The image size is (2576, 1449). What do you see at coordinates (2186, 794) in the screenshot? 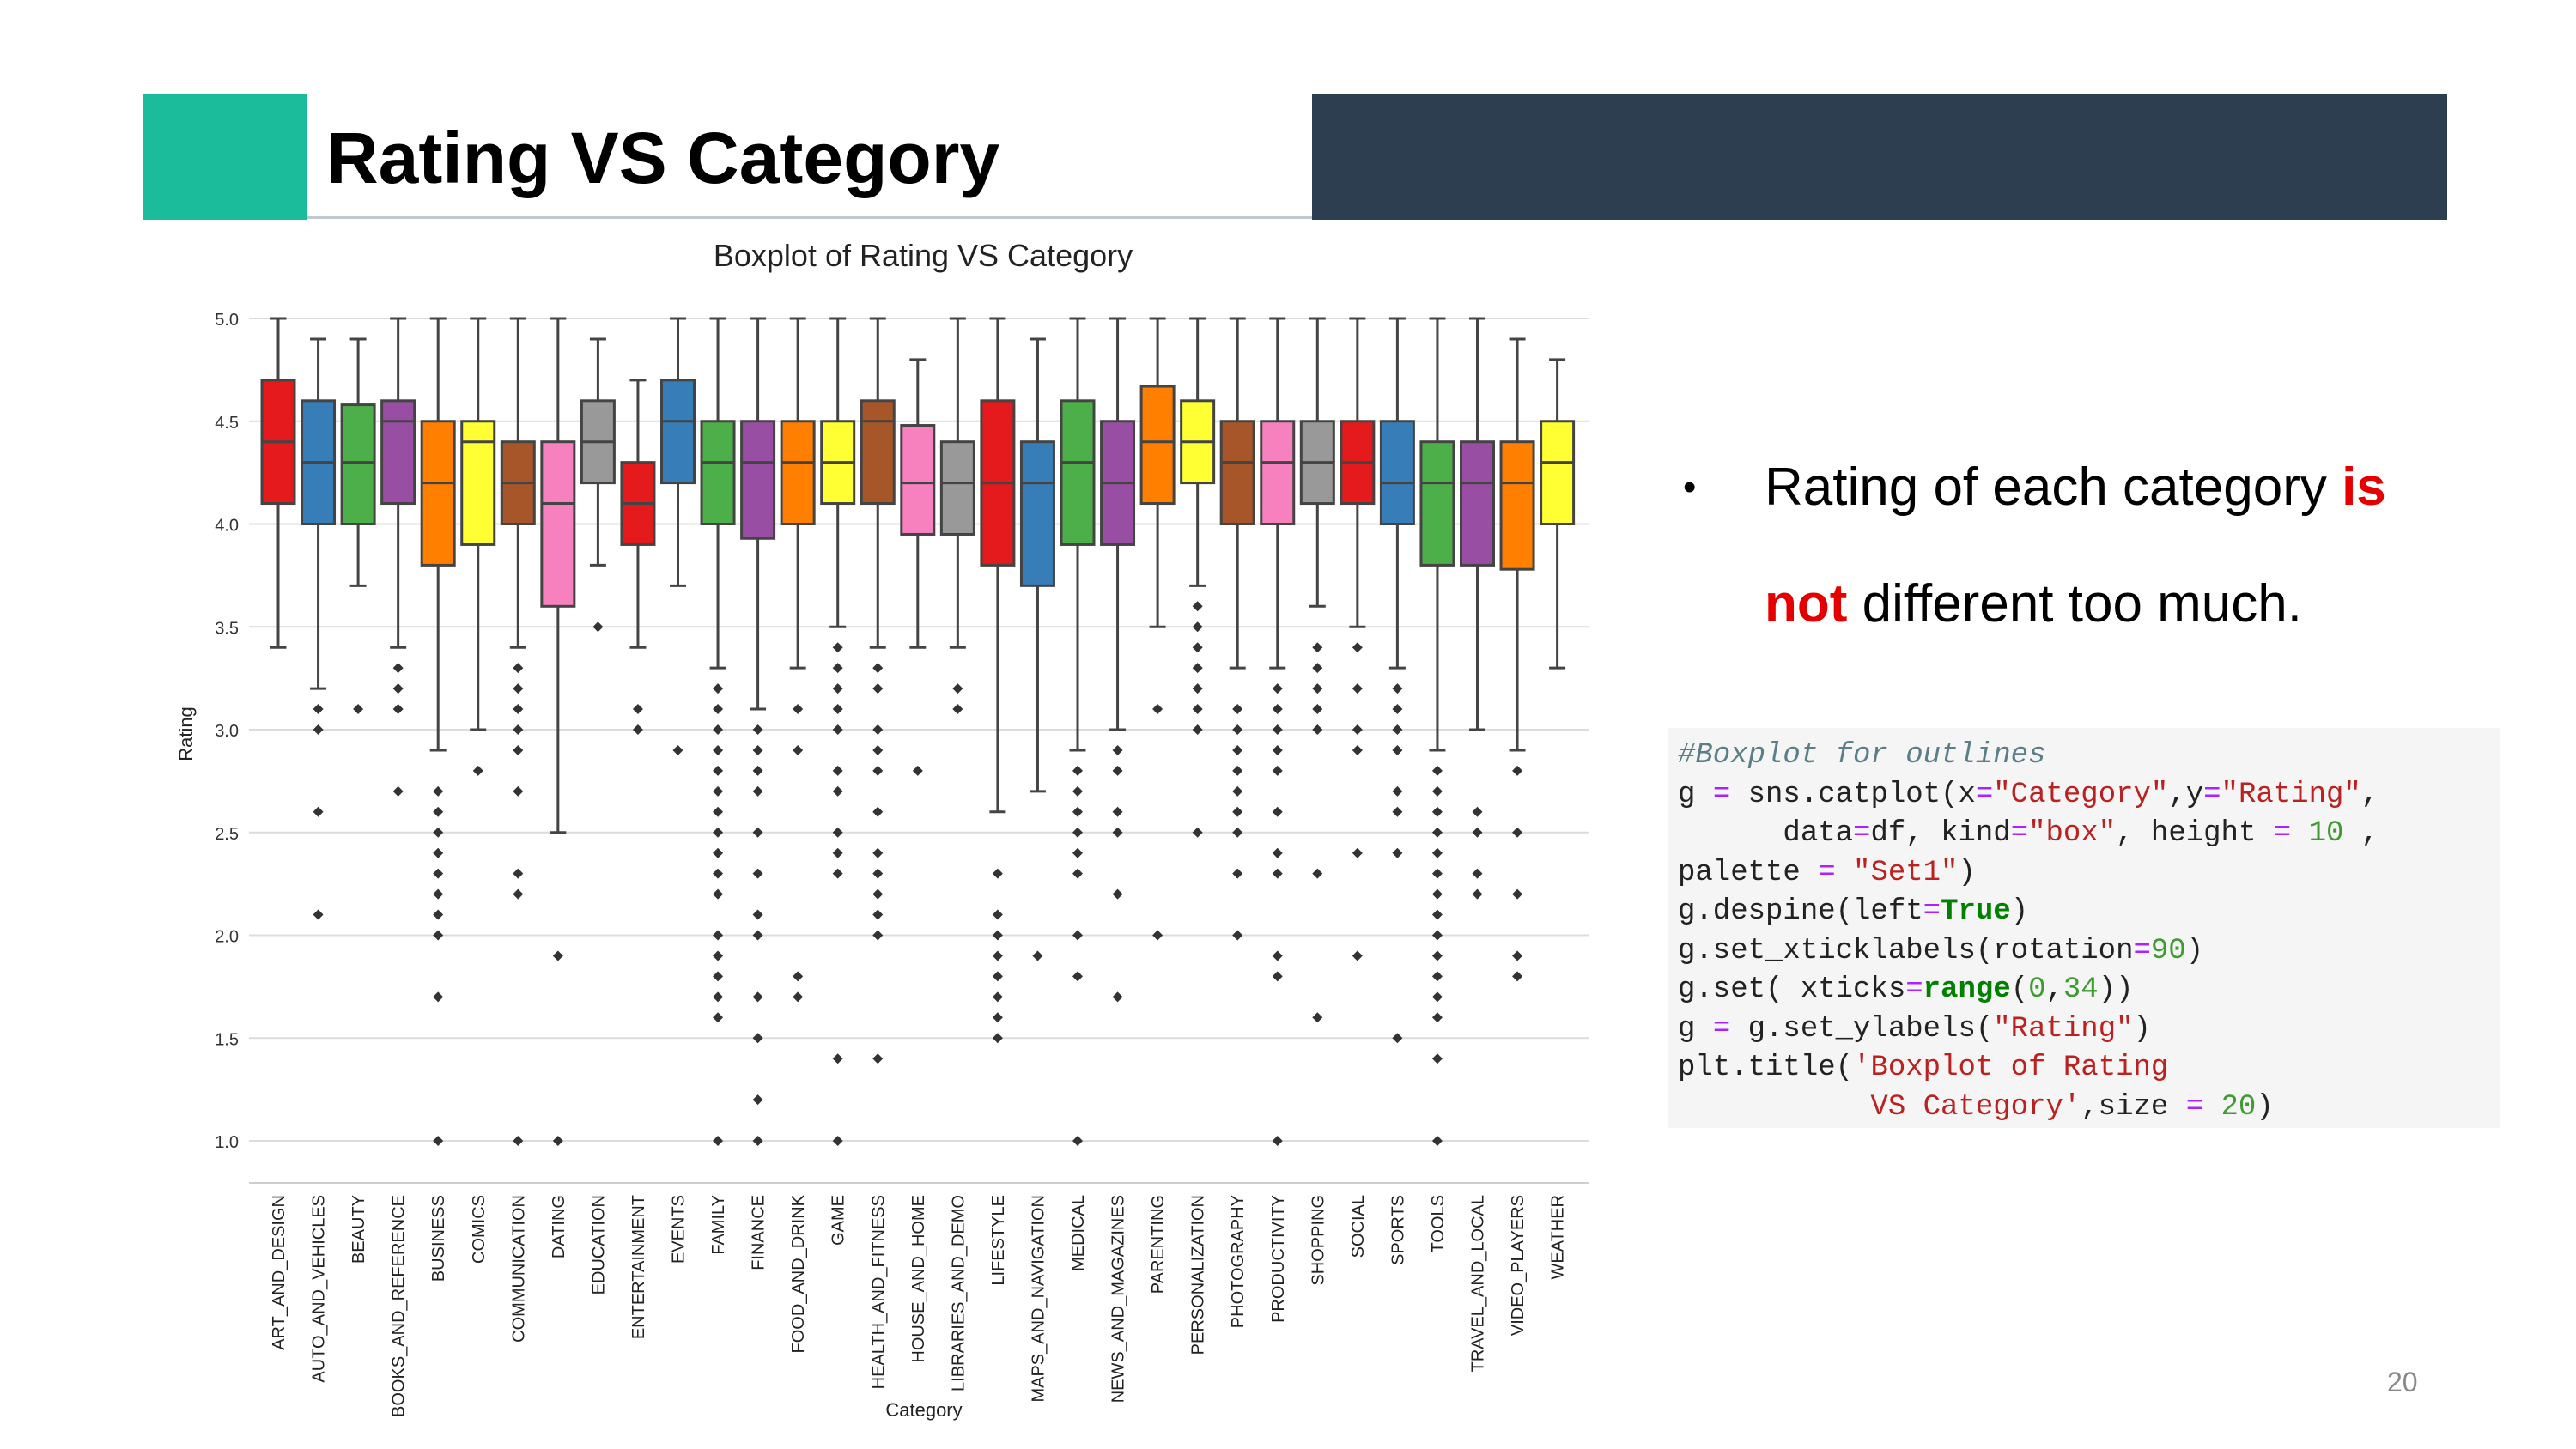
I see `code-token: ,y` at bounding box center [2186, 794].